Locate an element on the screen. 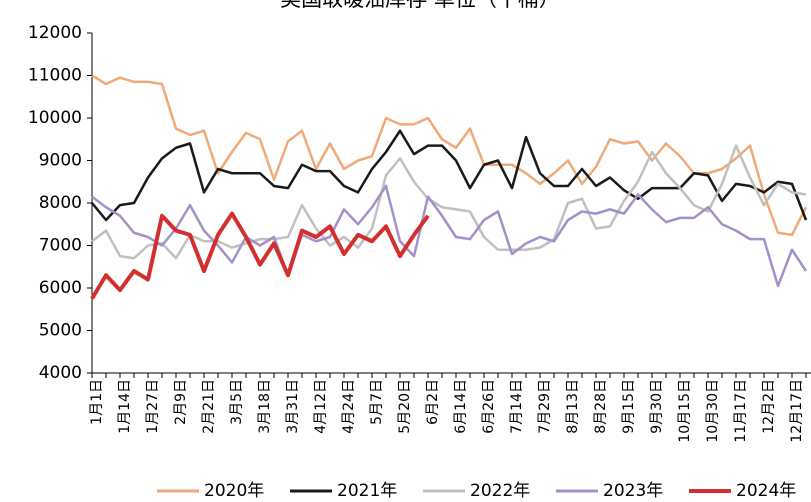  x-tick-label: 3月31日 is located at coordinates (293, 406).